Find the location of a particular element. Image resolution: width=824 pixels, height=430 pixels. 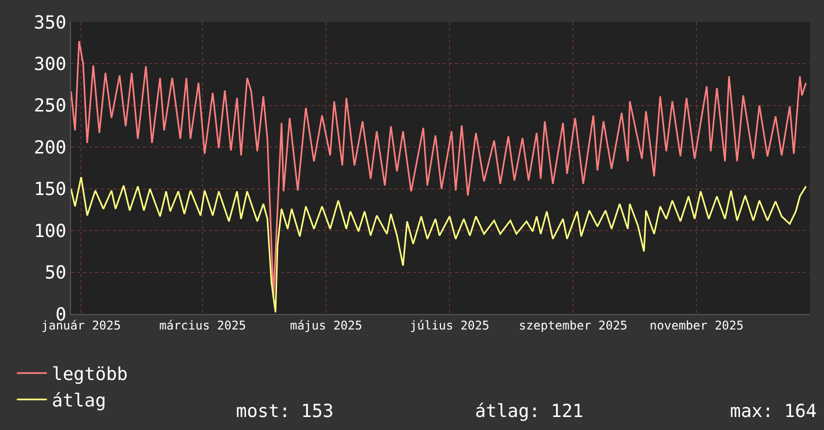

y-tick-label: 250 is located at coordinates (50, 106).